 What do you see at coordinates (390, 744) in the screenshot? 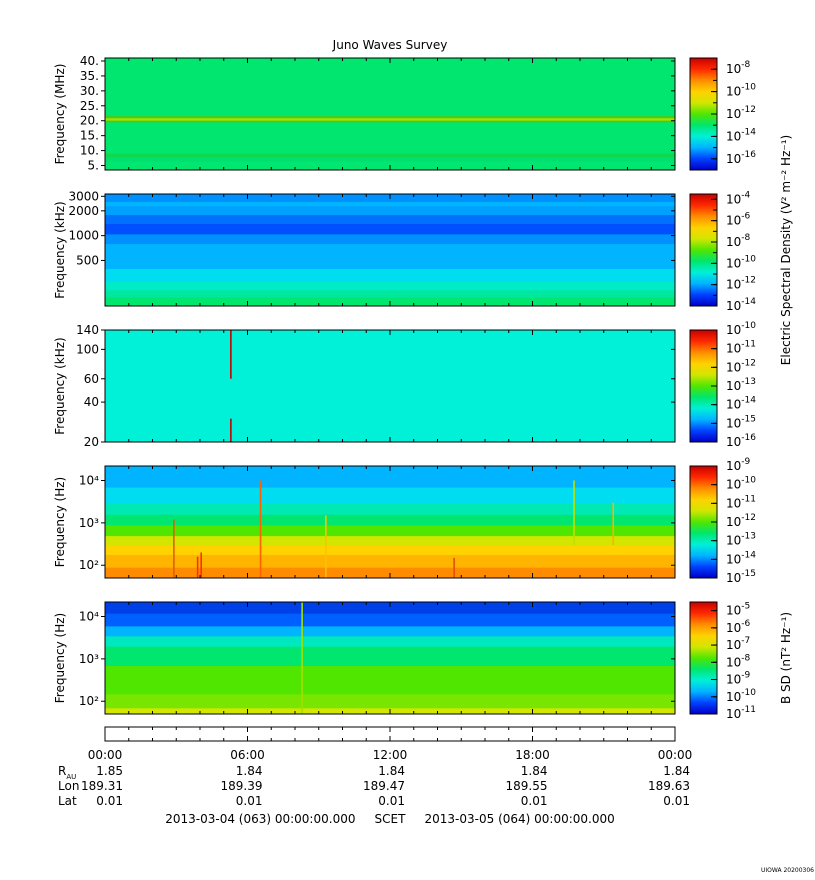
I see `time-axis: 00:00 06:00 12:00 18:00 00:00` at bounding box center [390, 744].